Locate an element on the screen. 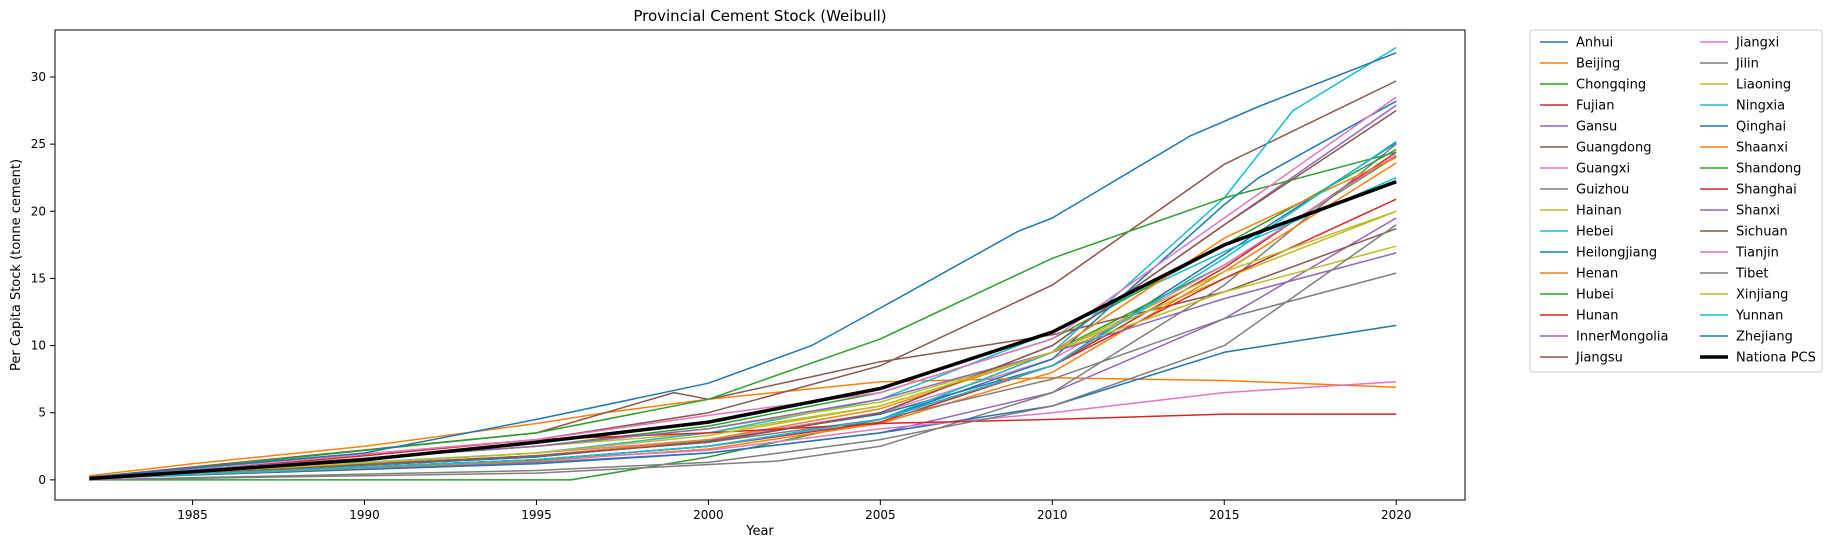 Image resolution: width=1832 pixels, height=545 pixels. legend-label: Hubei is located at coordinates (1595, 295).